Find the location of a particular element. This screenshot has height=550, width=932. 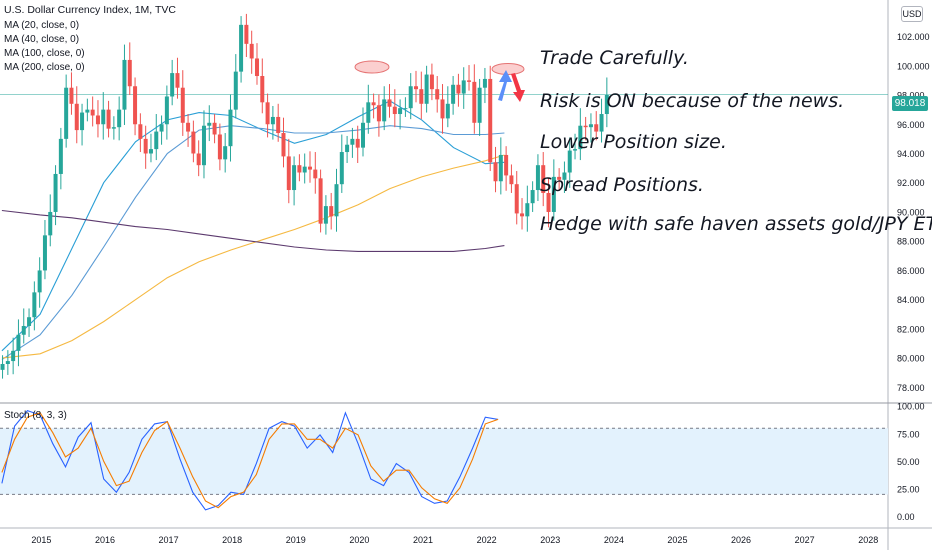

y-tick-label: 96.000 is located at coordinates (911, 125).